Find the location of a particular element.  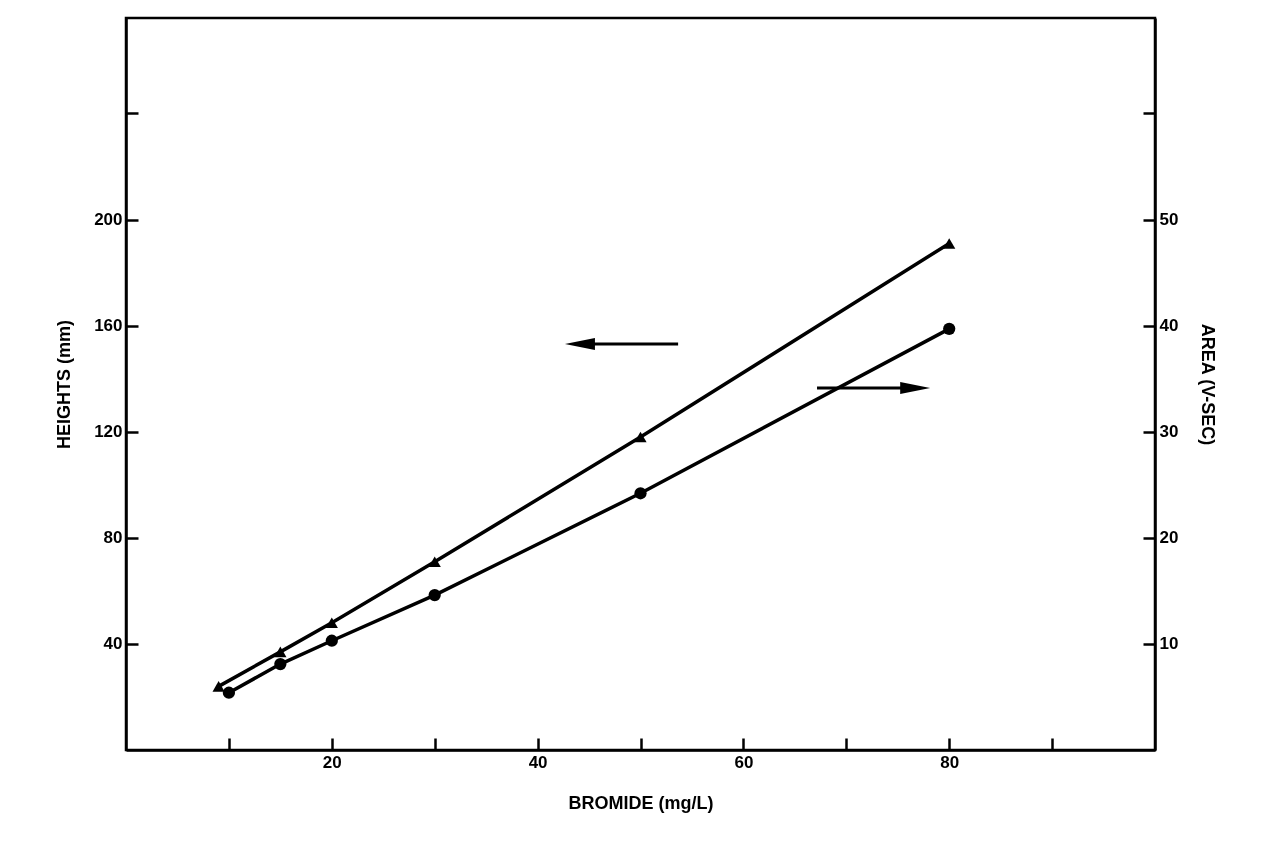

y2-tick-label: 10 is located at coordinates (1169, 644).